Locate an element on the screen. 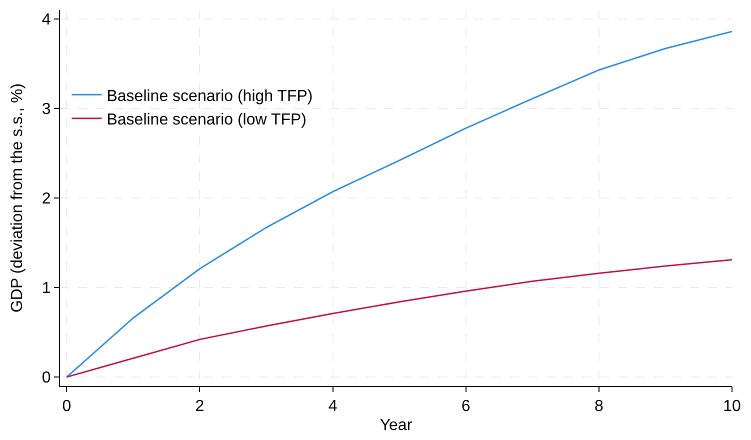 This screenshot has height=440, width=751. y-tick-label: 1 is located at coordinates (46, 289).